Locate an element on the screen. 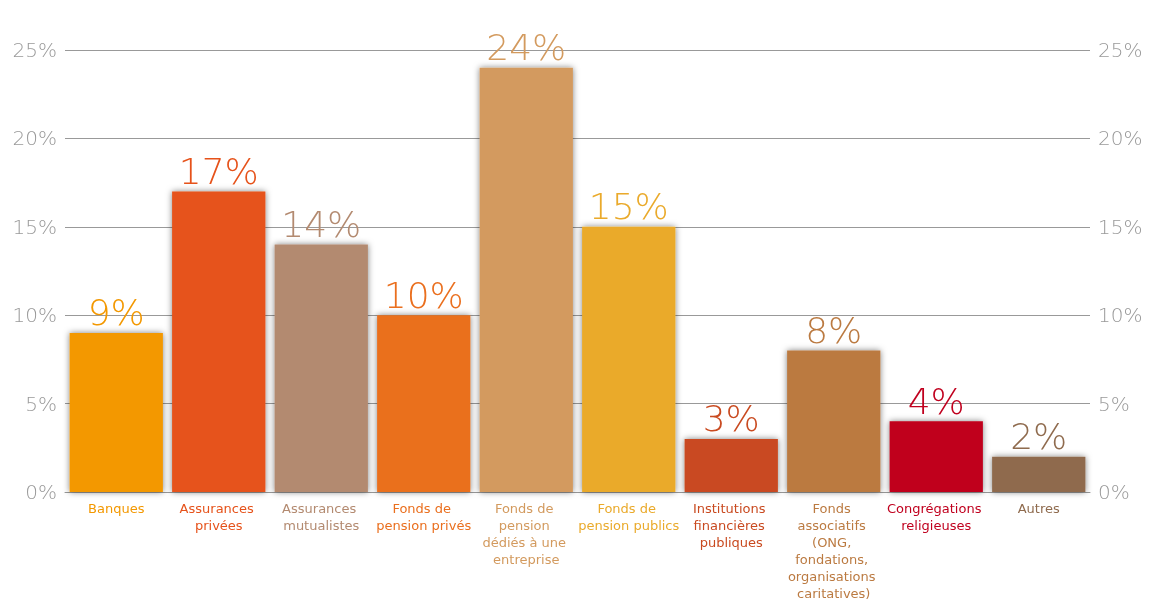  y2-tick-label: 10% is located at coordinates (1120, 315).